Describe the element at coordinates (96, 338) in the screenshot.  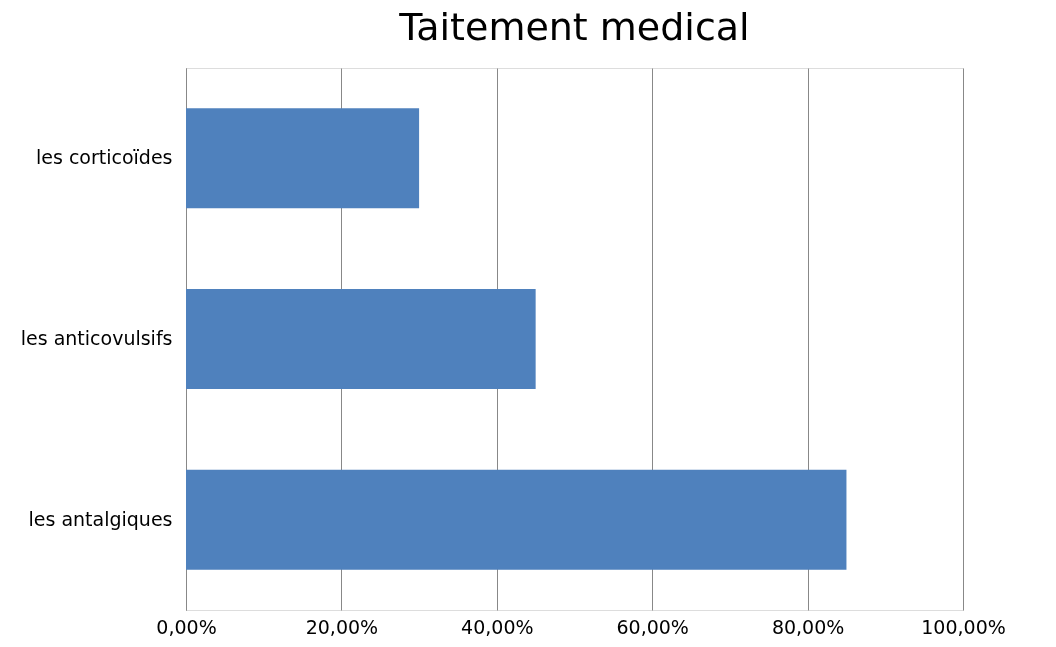
I see `y-tick-label: les anticovulsifs` at that location.